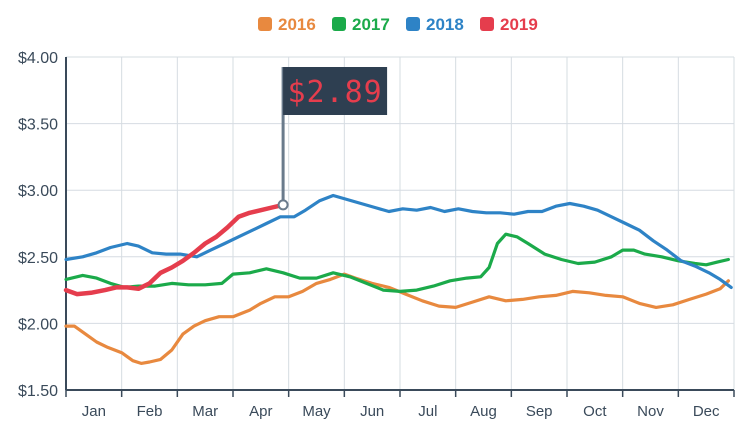 This screenshot has height=423, width=744. Describe the element at coordinates (38, 191) in the screenshot. I see `y-tick-label: $3.00` at that location.